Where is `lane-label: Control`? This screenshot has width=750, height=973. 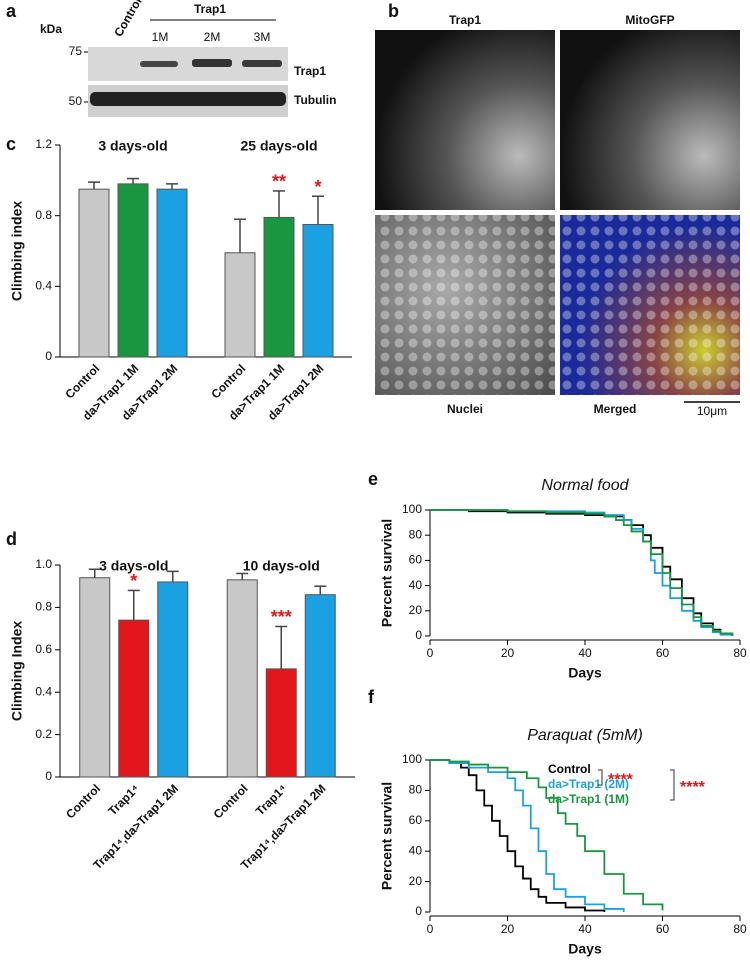 lane-label: Control is located at coordinates (127, 19).